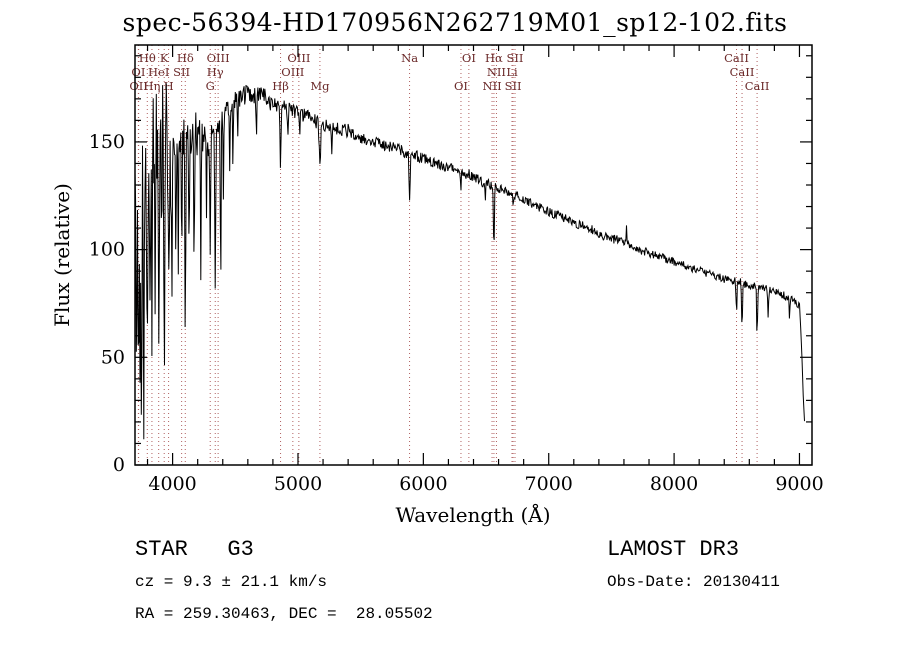 The image size is (900, 649). What do you see at coordinates (280, 86) in the screenshot?
I see `svg-text: Hβ` at bounding box center [280, 86].